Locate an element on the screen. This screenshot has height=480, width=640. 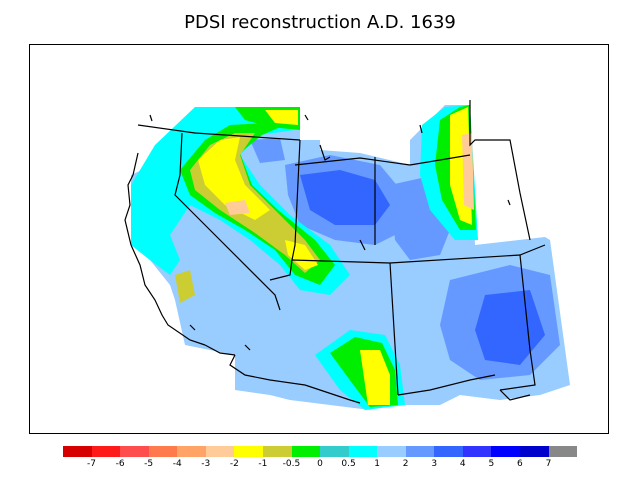
legend-label: 4 is located at coordinates (462, 464).